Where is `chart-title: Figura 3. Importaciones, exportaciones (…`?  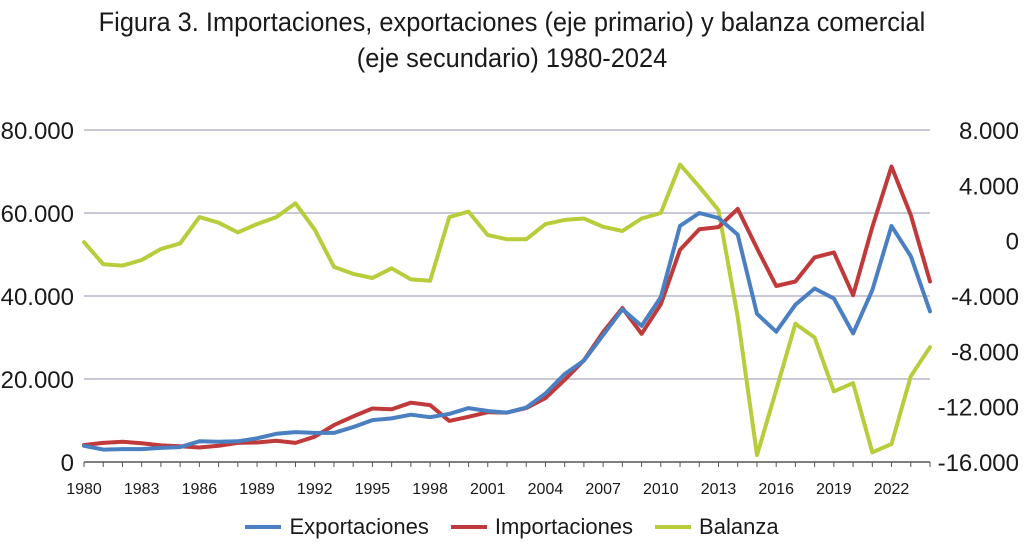 chart-title: Figura 3. Importaciones, exportaciones (… is located at coordinates (512, 40).